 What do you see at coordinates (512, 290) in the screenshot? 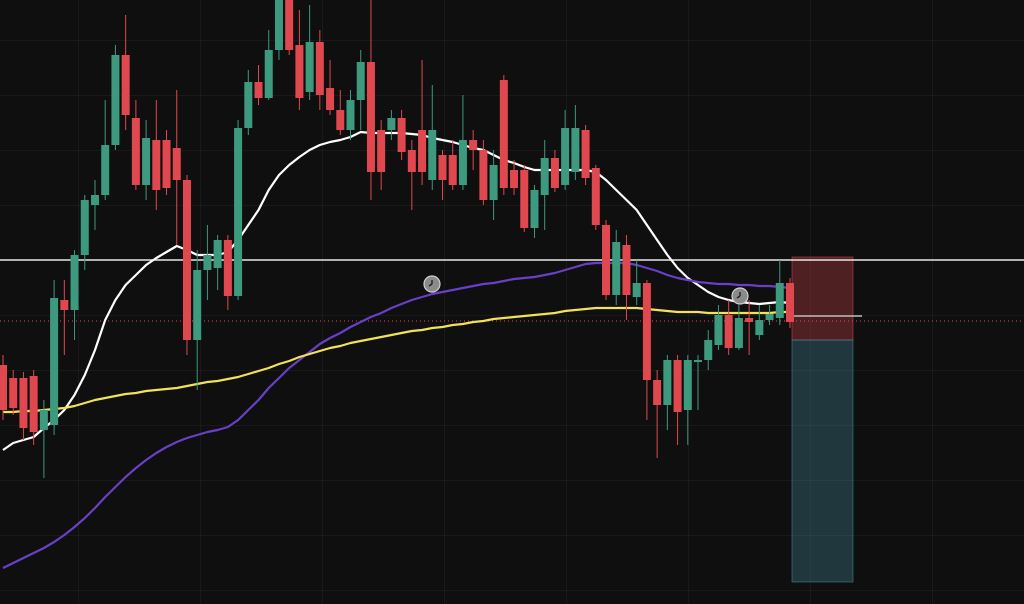
I see `level-lines` at bounding box center [512, 290].